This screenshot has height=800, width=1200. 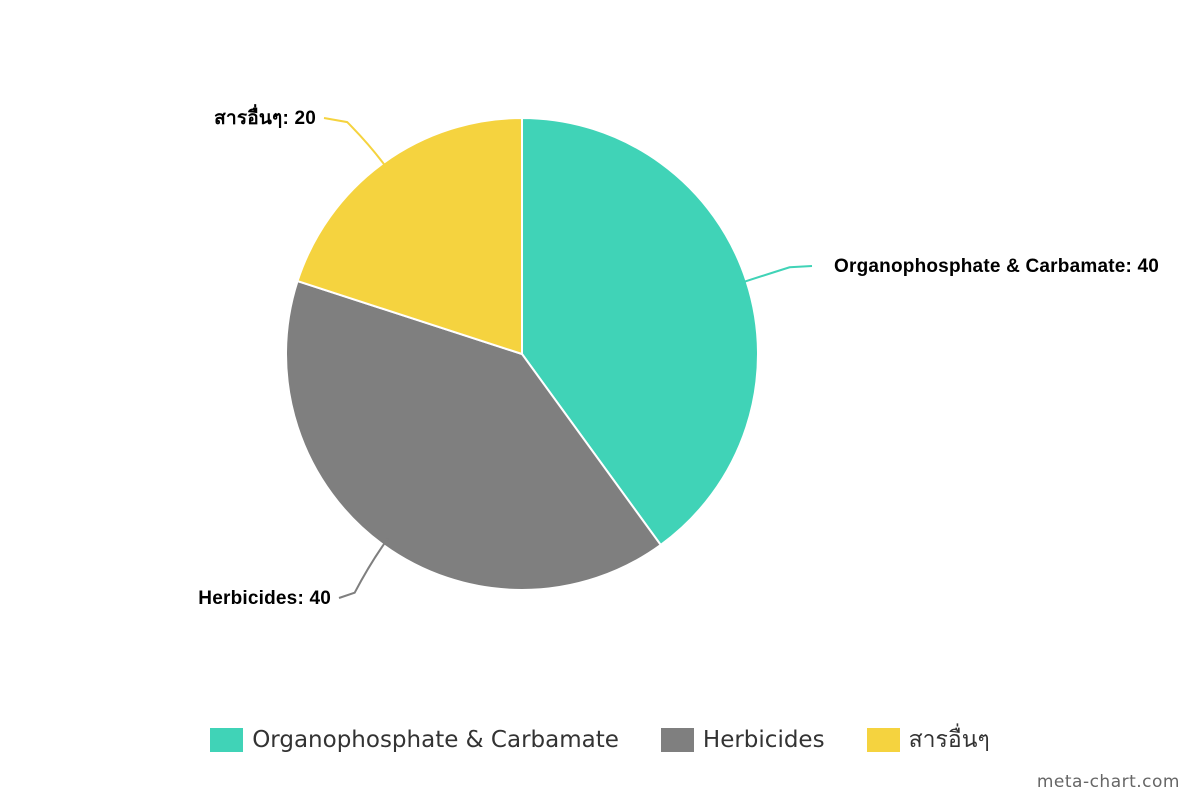 What do you see at coordinates (227, 740) in the screenshot?
I see `legend-swatch-organophosphate` at bounding box center [227, 740].